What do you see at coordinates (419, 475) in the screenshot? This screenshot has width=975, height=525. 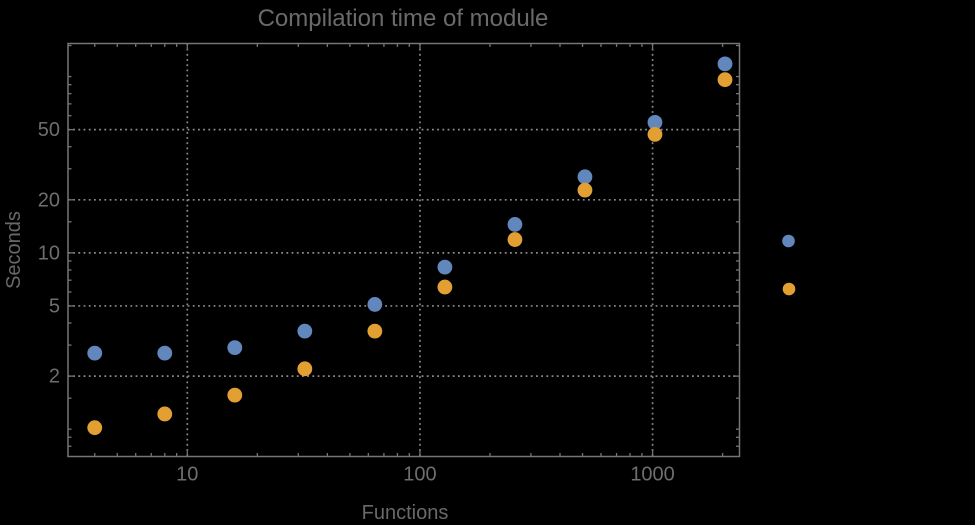 I see `x-tick-label: 100` at bounding box center [419, 475].